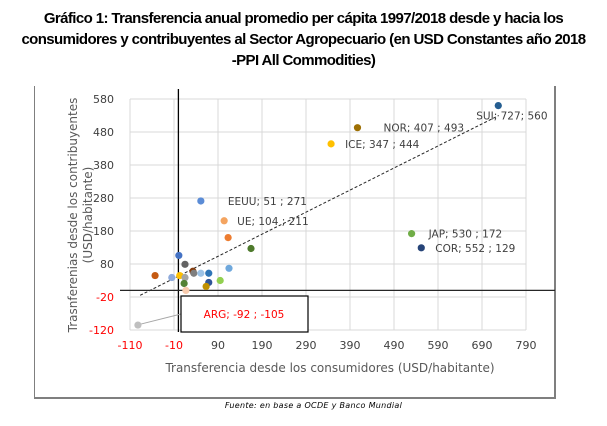 This screenshot has height=426, width=607. What do you see at coordinates (105, 297) in the screenshot?
I see `y-tick-label: -20` at bounding box center [105, 297].